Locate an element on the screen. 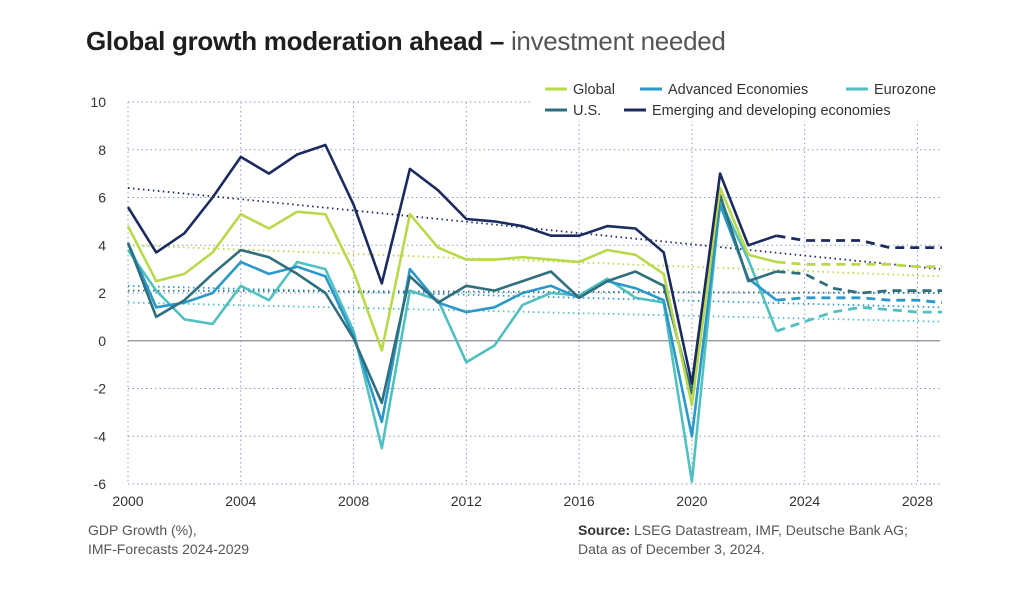 Image resolution: width=1024 pixels, height=606 pixels. chart-title-bold: Global growth moderation ahead – is located at coordinates (295, 41).